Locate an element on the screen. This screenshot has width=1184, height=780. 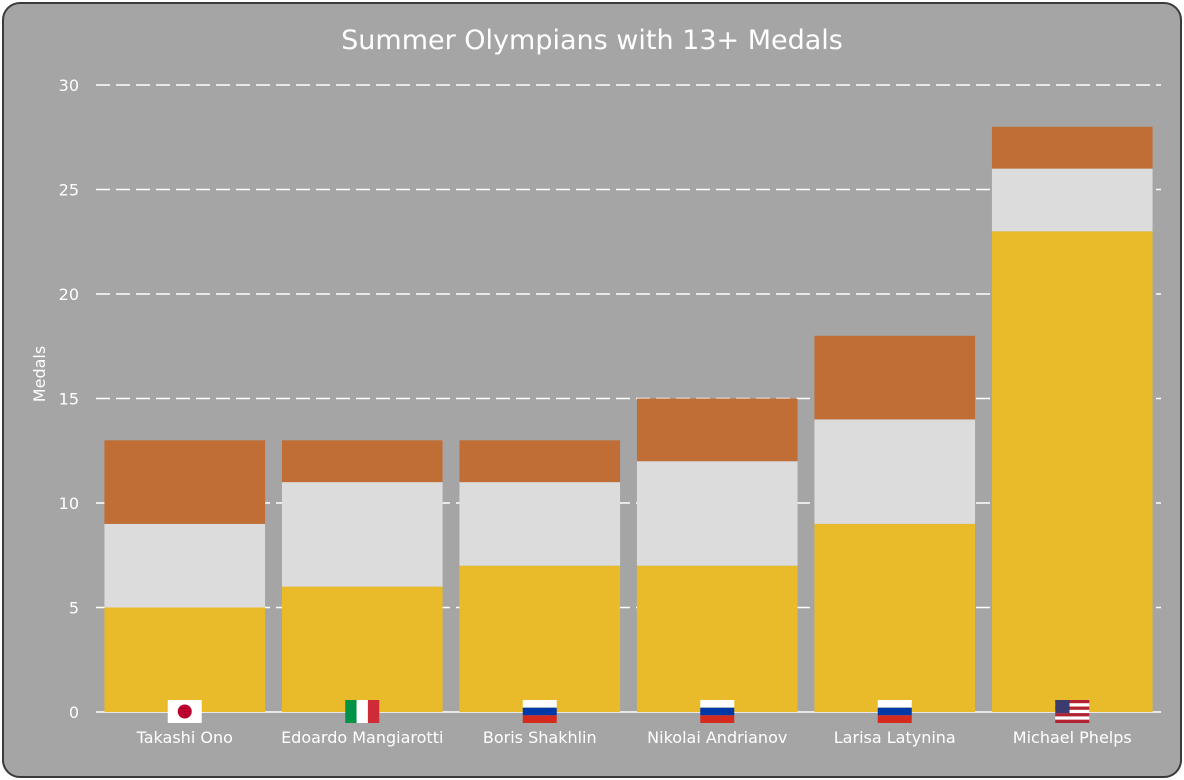
y-tick-label: 5 is located at coordinates (74, 608).